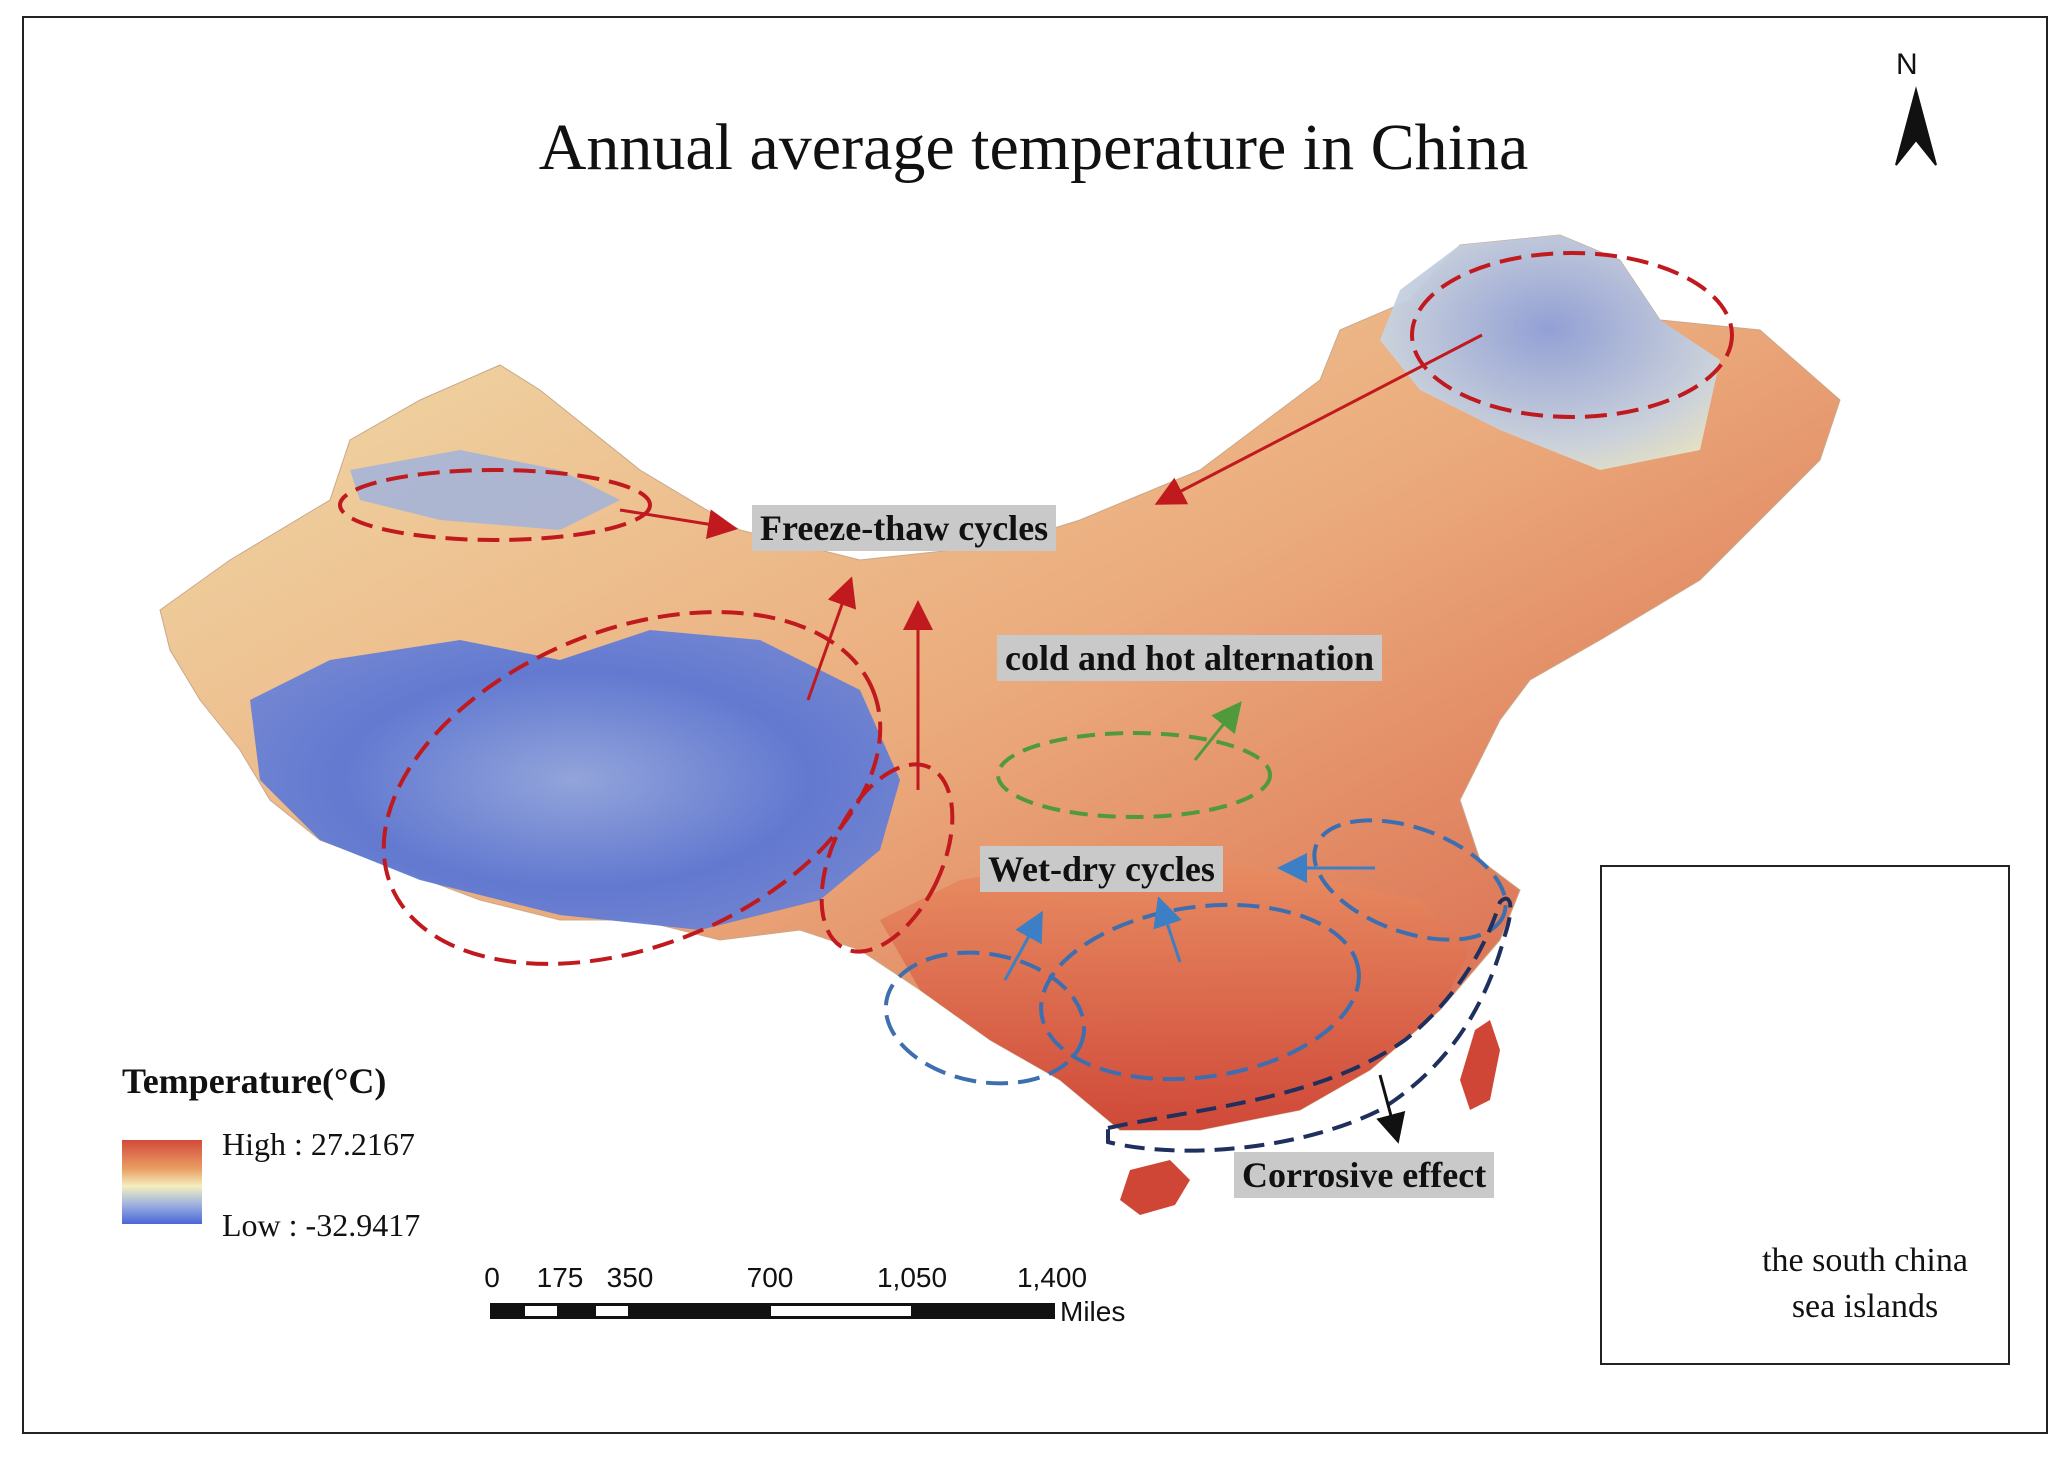  Describe the element at coordinates (1480, 1065) in the screenshot. I see `taiwan-island` at that location.